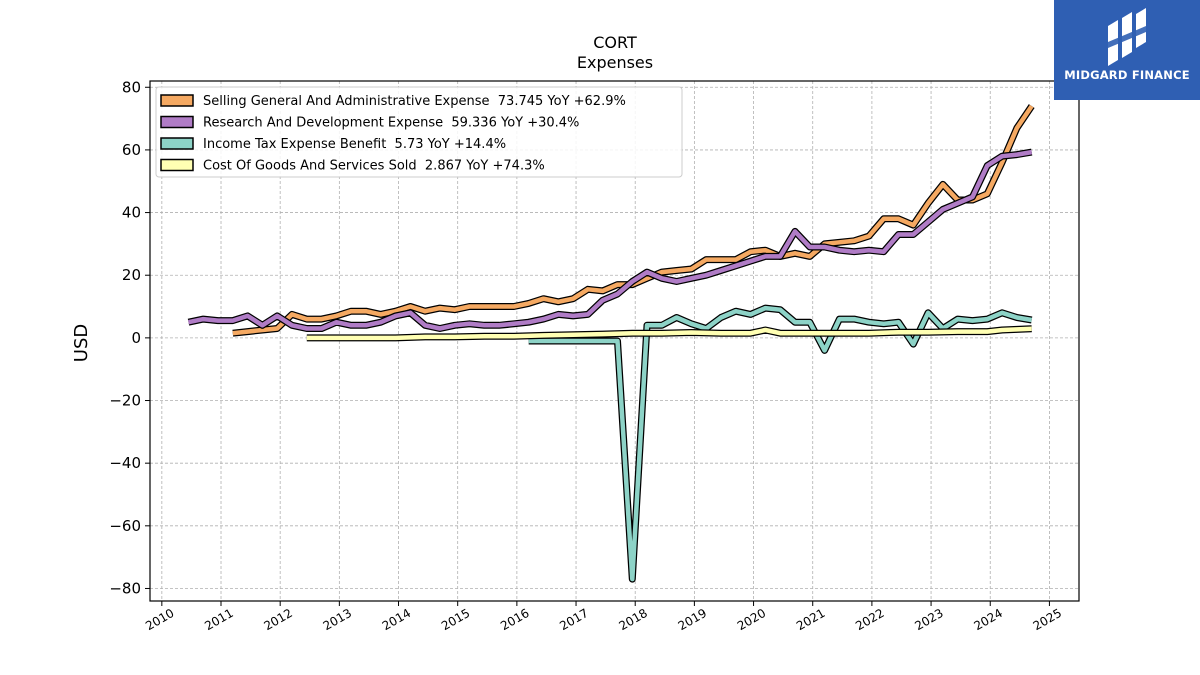 This screenshot has height=675, width=1200. Describe the element at coordinates (632, 619) in the screenshot. I see `x-tick-label: 2018` at that location.